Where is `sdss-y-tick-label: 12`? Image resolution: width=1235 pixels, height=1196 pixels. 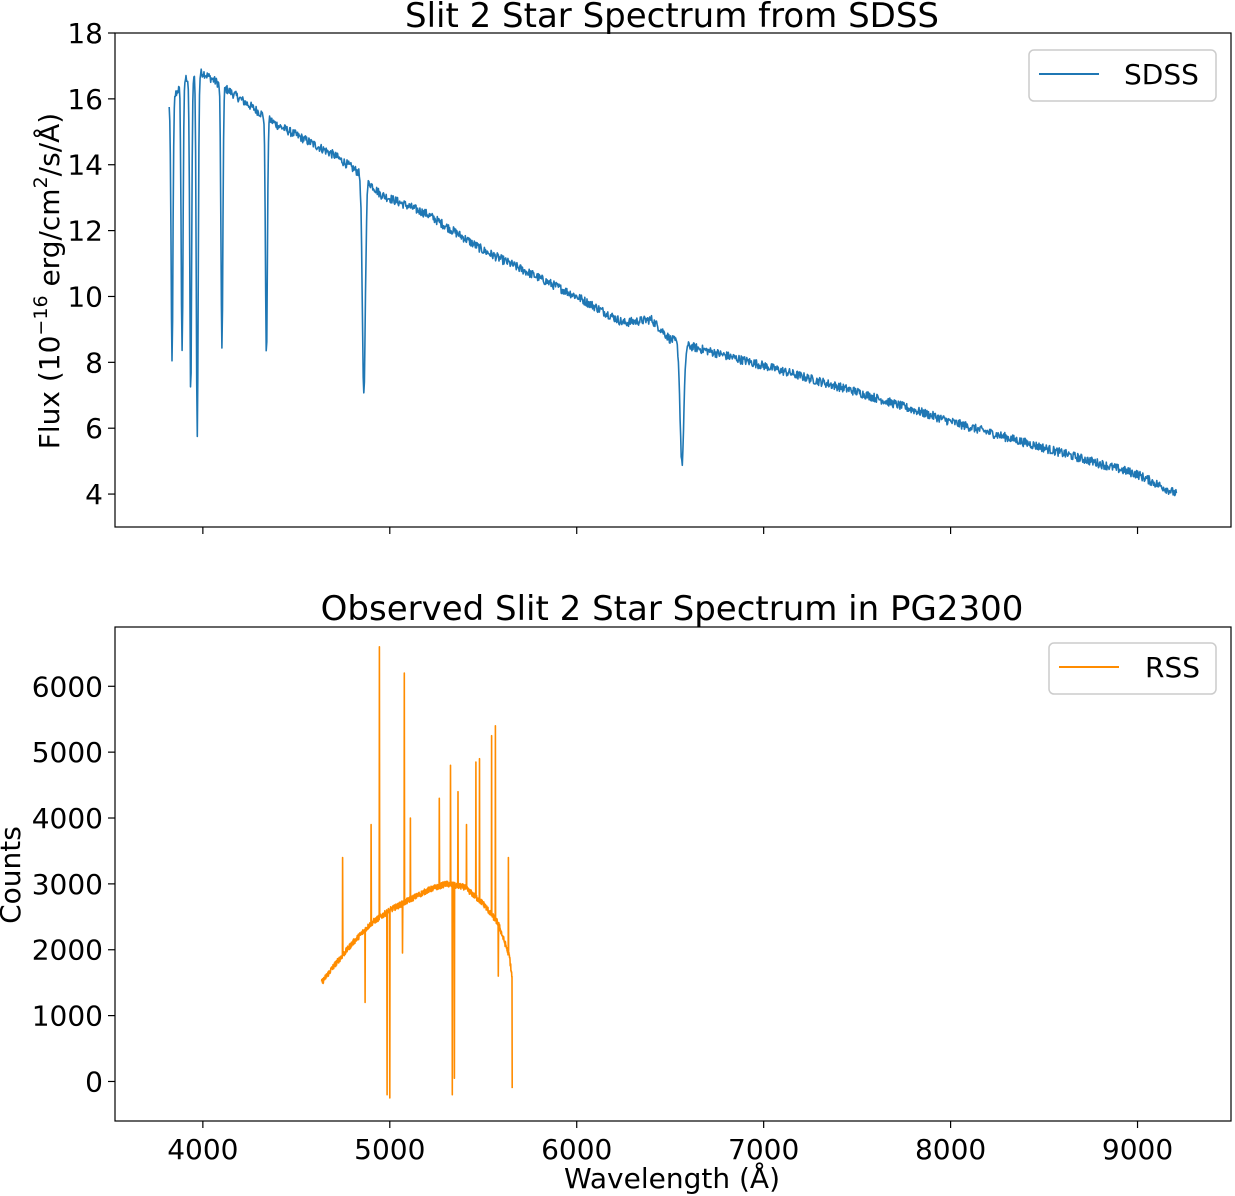
sdss-y-tick-label: 12 is located at coordinates (85, 231).